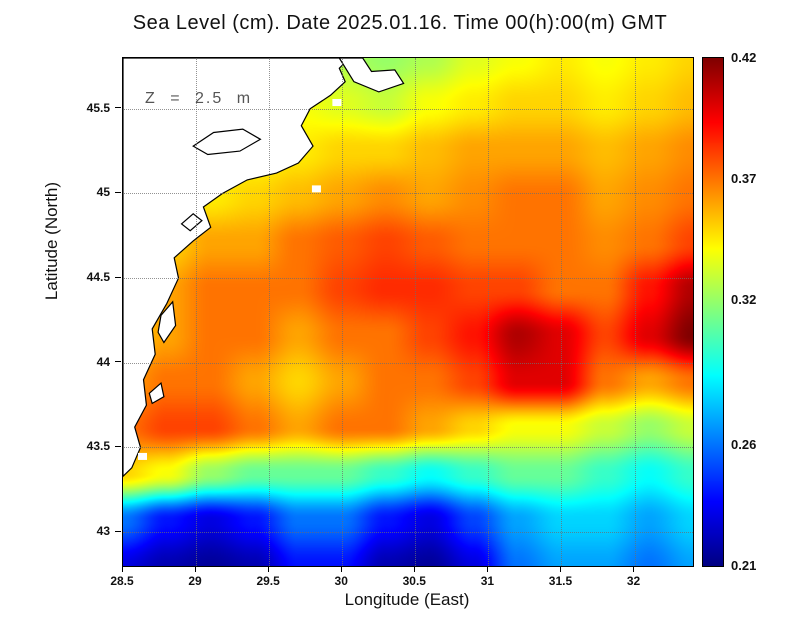  Describe the element at coordinates (122, 581) in the screenshot. I see `x-tick-label: 28.5` at that location.